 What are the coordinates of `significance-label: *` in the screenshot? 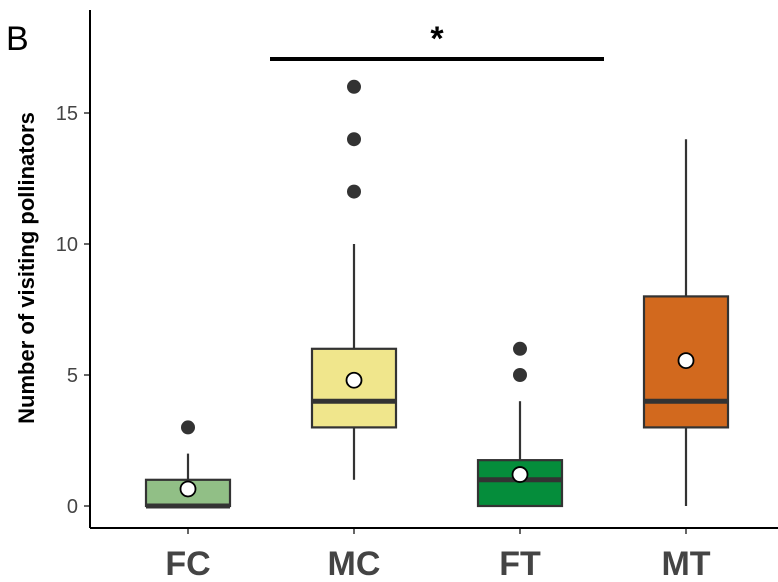 It's located at (437, 39).